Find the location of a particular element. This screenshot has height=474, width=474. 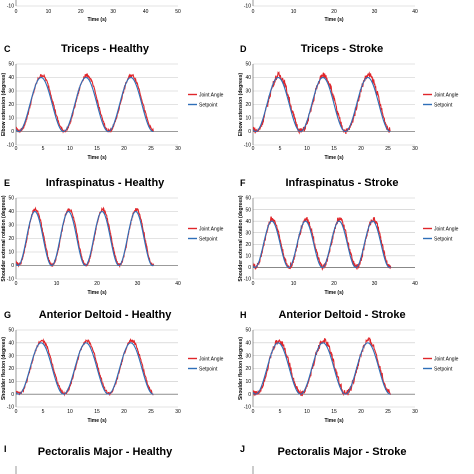

panel-j: J Pectoralis Major - Stroke is located at coordinates (323, 451).